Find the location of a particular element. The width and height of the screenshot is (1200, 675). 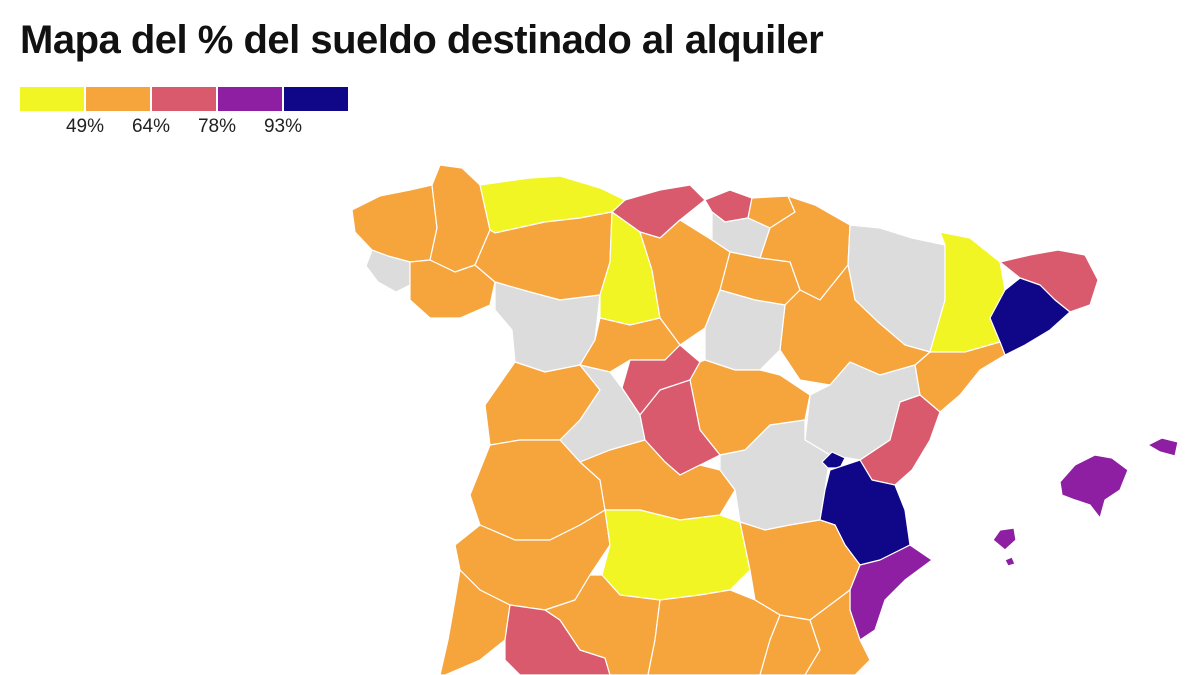

legend-break-4: 93% is located at coordinates (283, 126).